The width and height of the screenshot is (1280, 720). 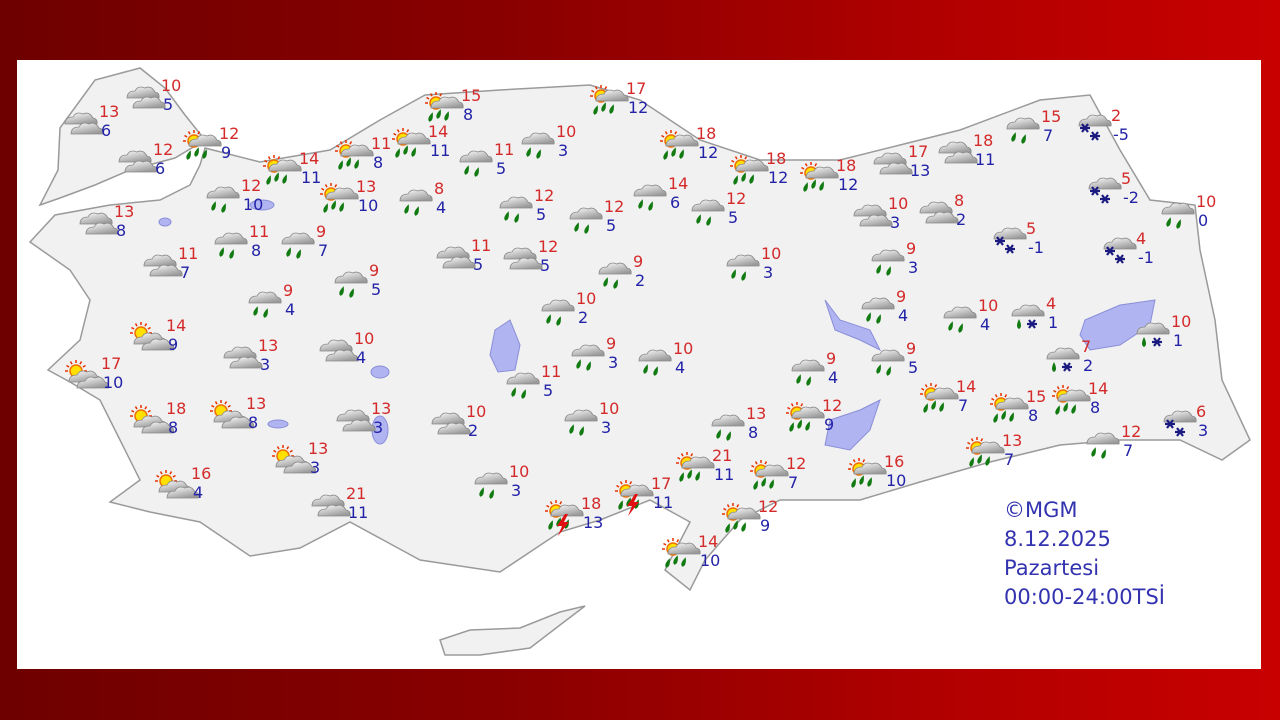 I want to click on lake-burdur, so click(x=278, y=424).